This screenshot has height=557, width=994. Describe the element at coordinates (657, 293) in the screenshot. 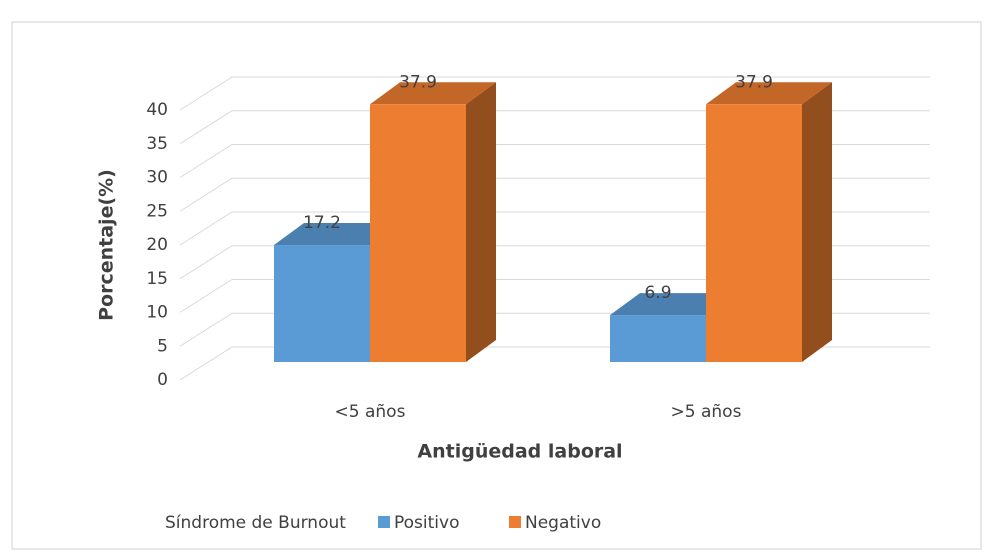

I see `data-label: 6.9` at that location.